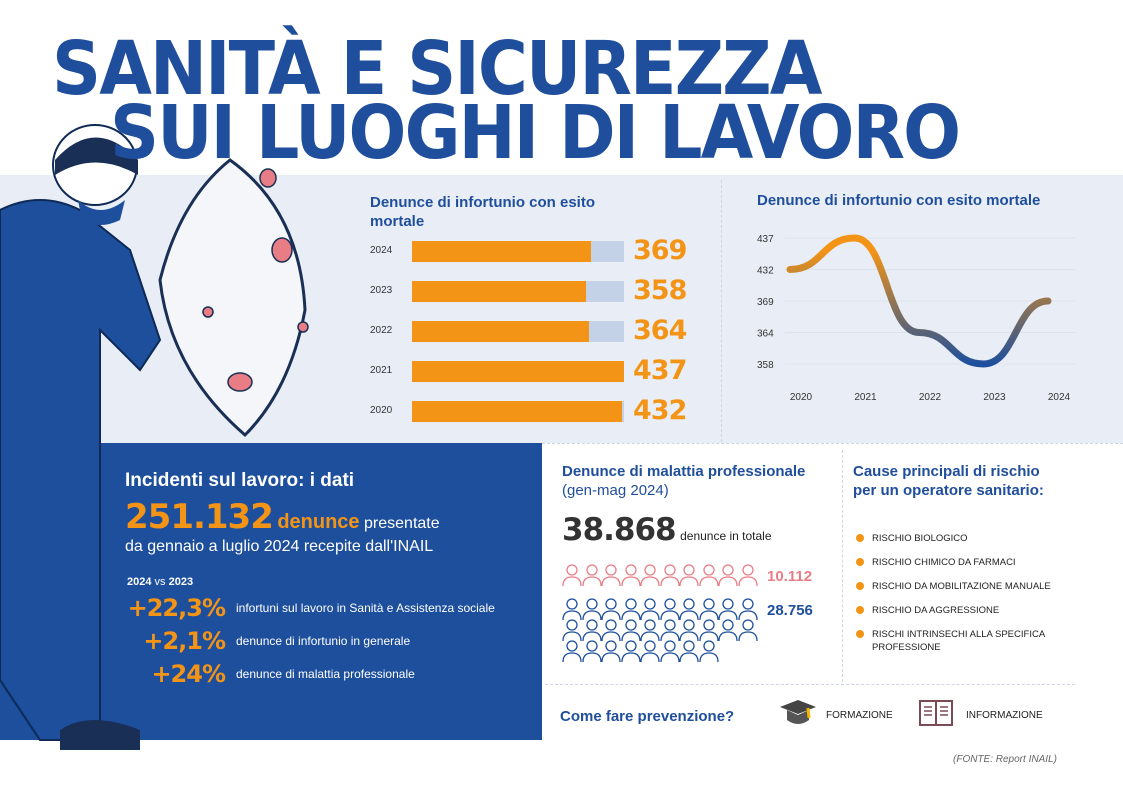 This screenshot has height=794, width=1123. I want to click on y-tick-label: 364, so click(765, 334).